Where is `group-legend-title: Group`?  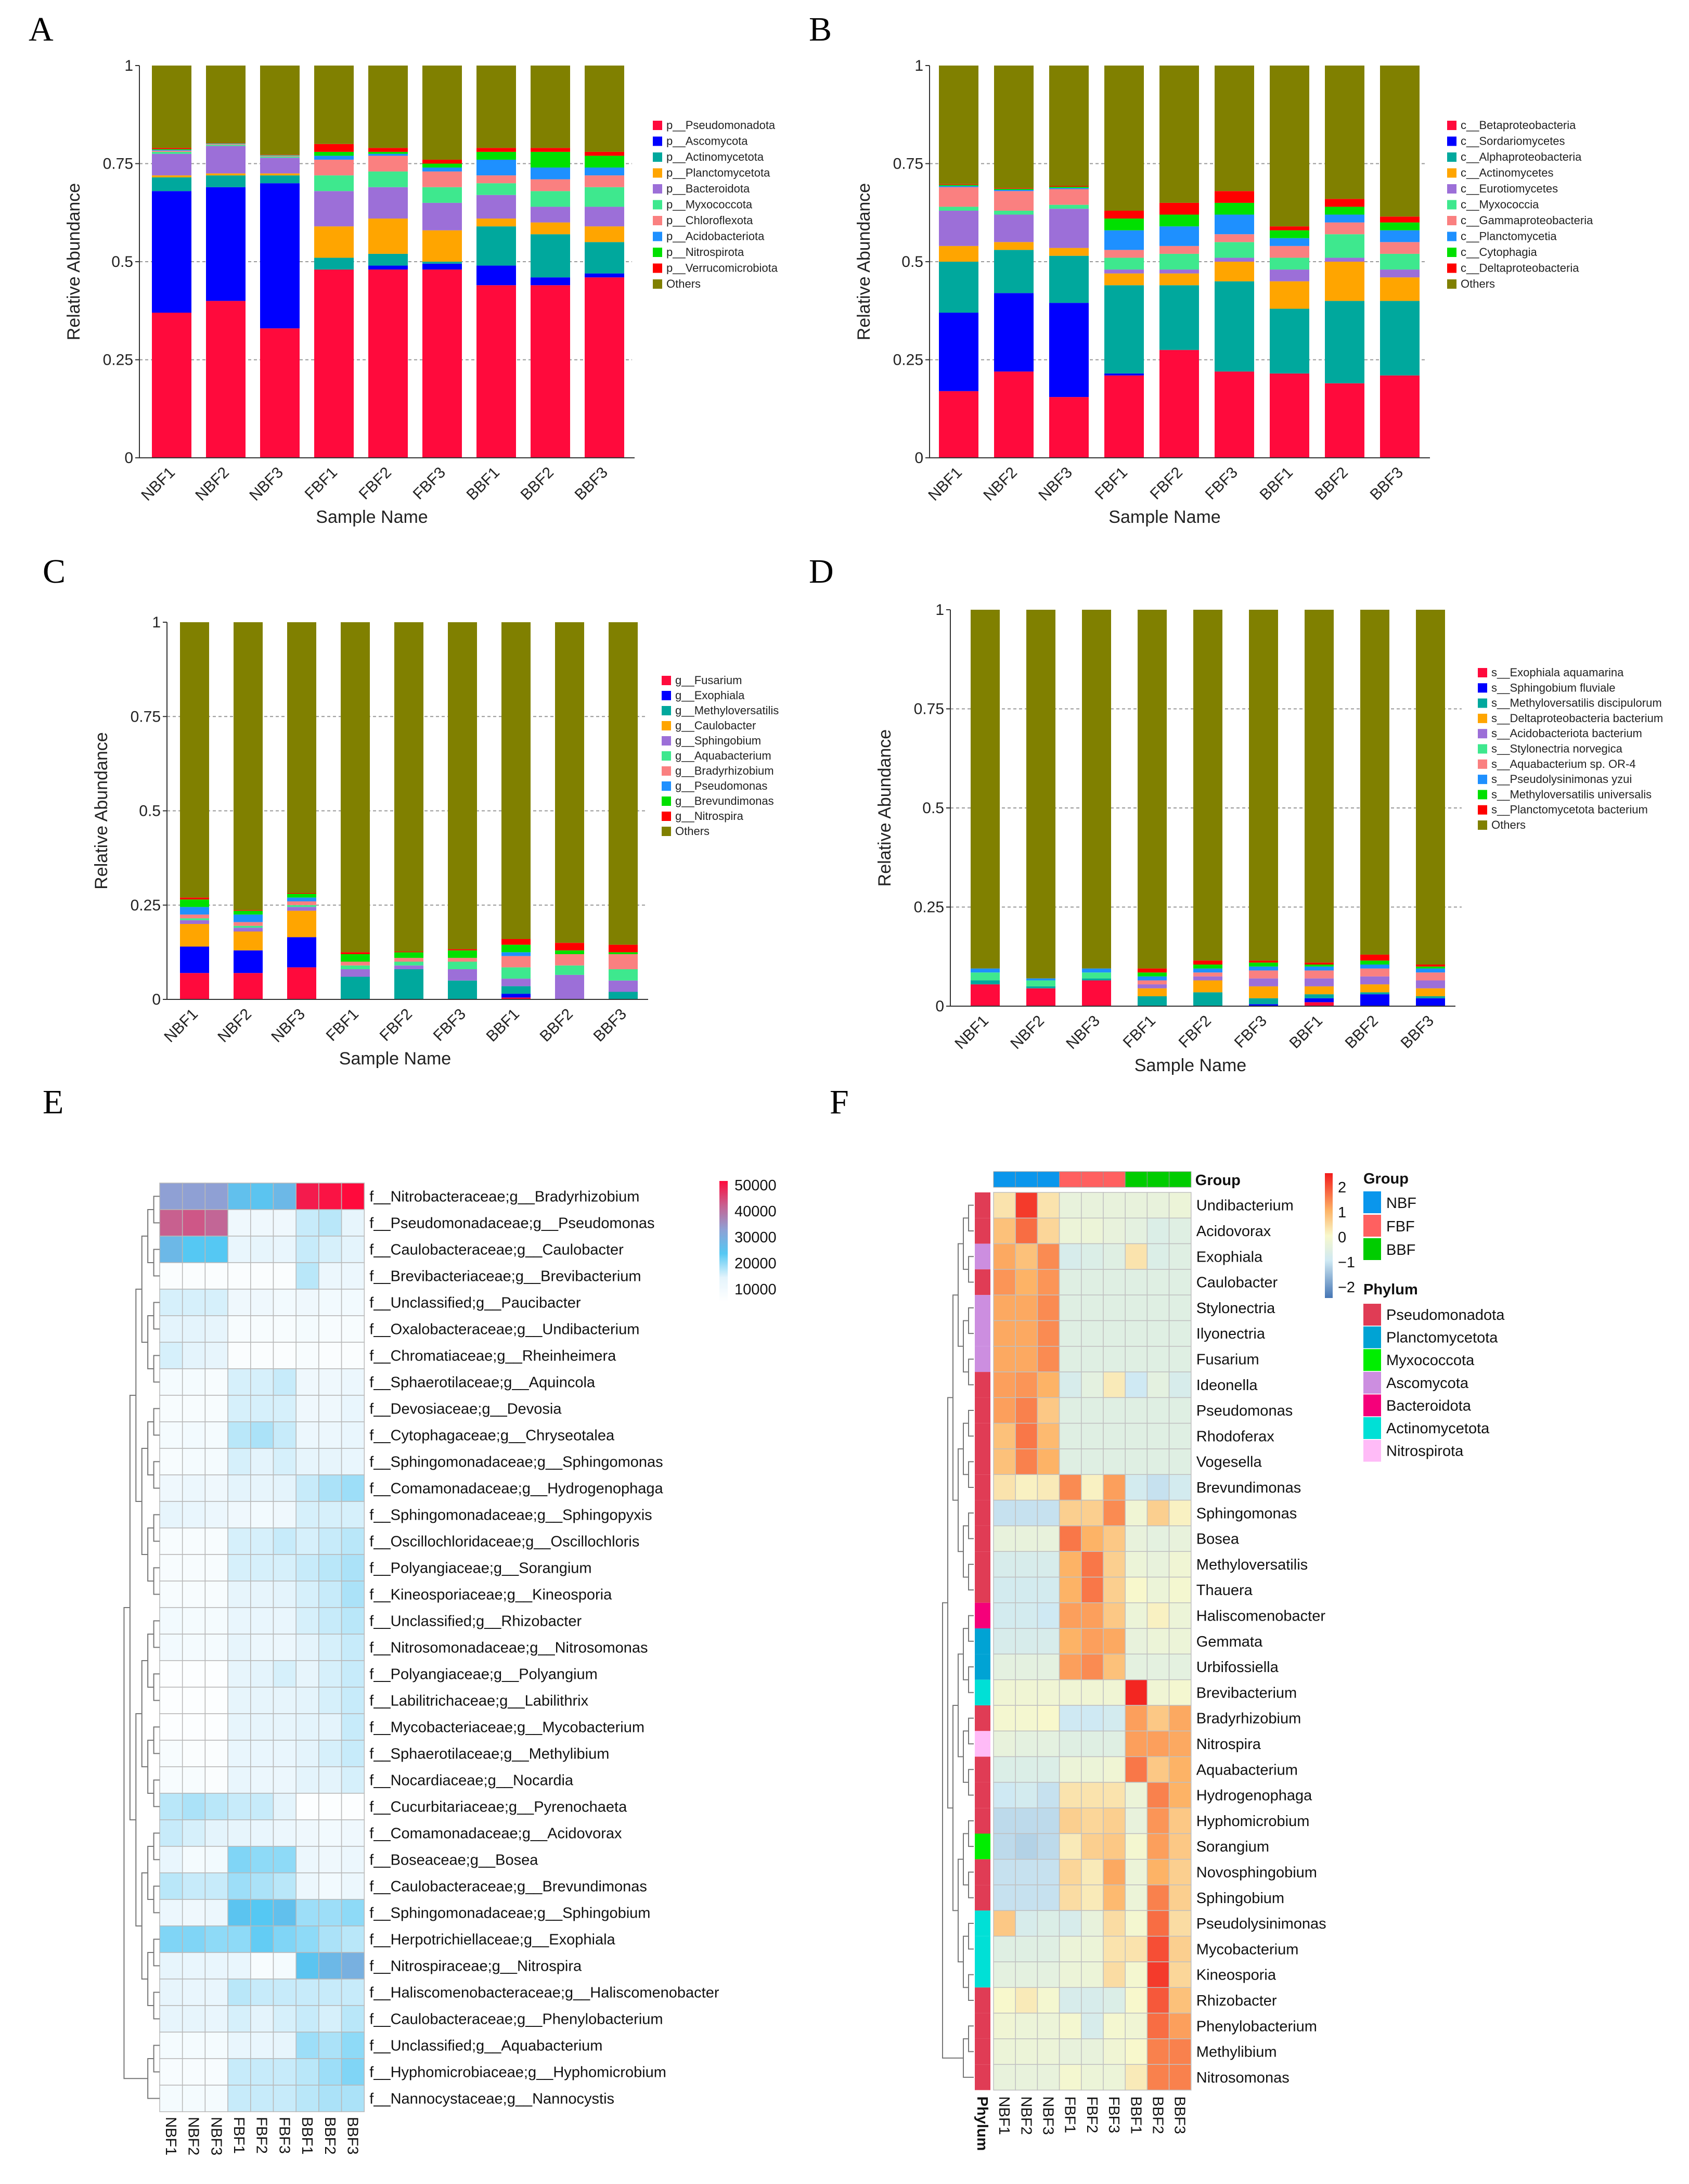
group-legend-title: Group is located at coordinates (1386, 1179).